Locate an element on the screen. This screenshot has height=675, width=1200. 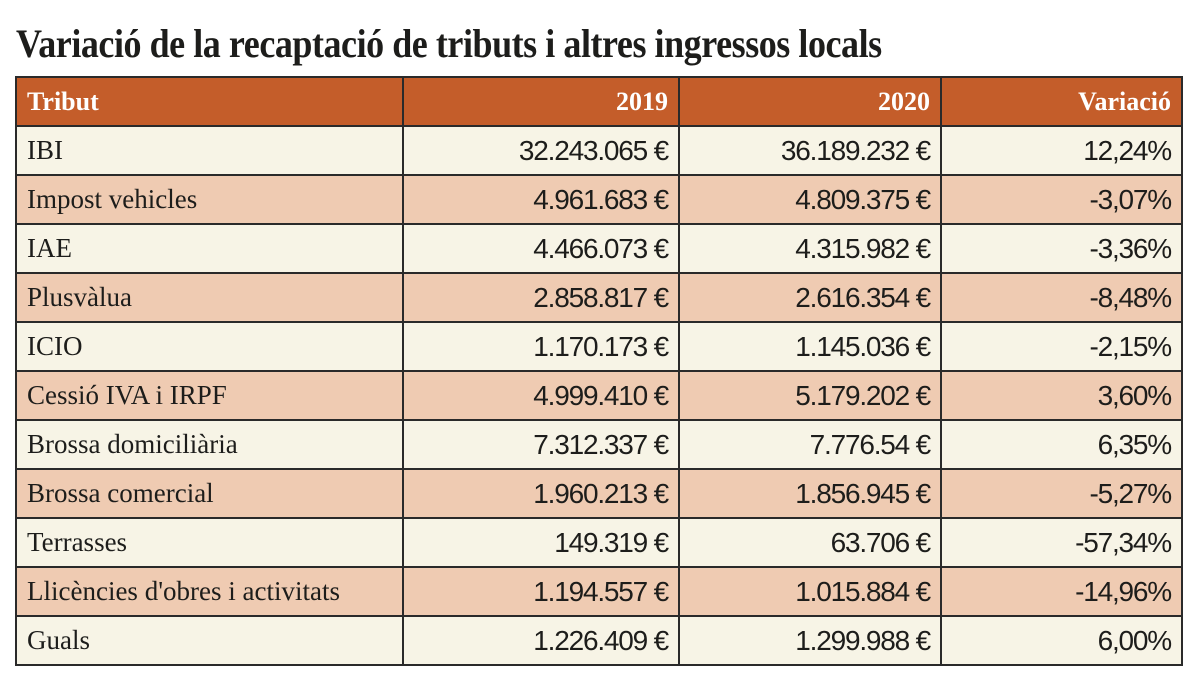
variation-cell: 3,60% is located at coordinates (1061, 395).